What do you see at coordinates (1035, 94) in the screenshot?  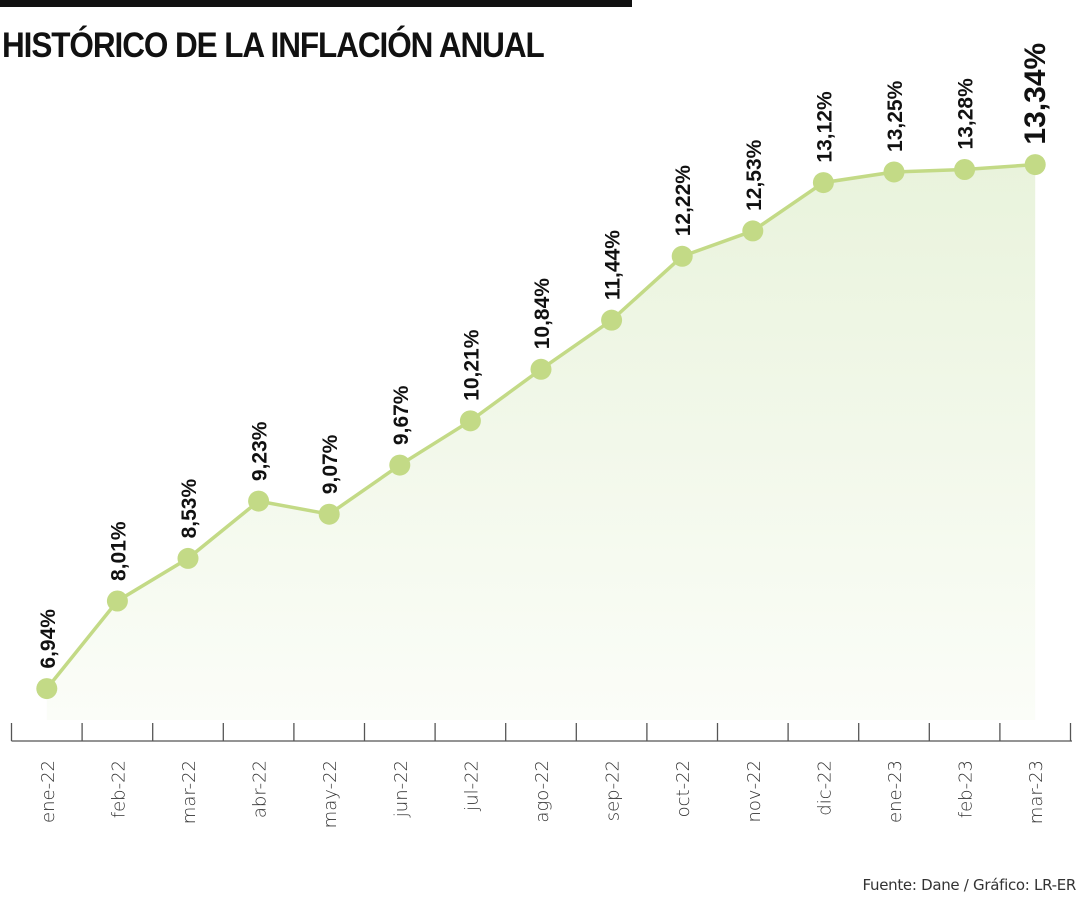 I see `data-label: 13,34%` at bounding box center [1035, 94].